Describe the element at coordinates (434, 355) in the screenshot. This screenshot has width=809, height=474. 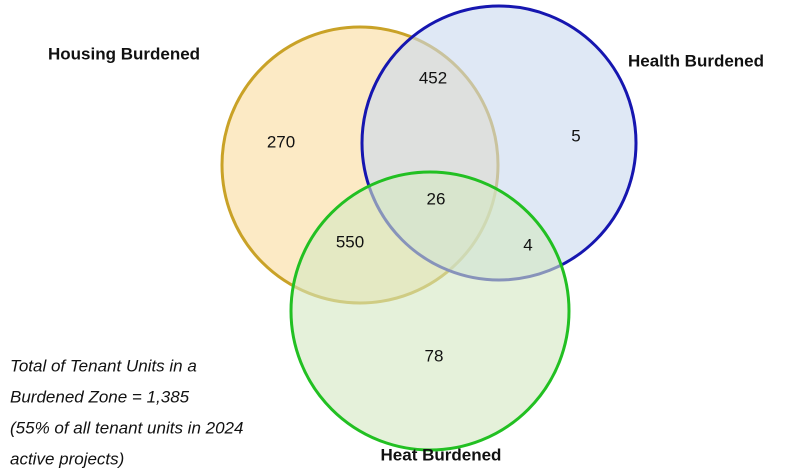
I see `region-value: 78` at that location.